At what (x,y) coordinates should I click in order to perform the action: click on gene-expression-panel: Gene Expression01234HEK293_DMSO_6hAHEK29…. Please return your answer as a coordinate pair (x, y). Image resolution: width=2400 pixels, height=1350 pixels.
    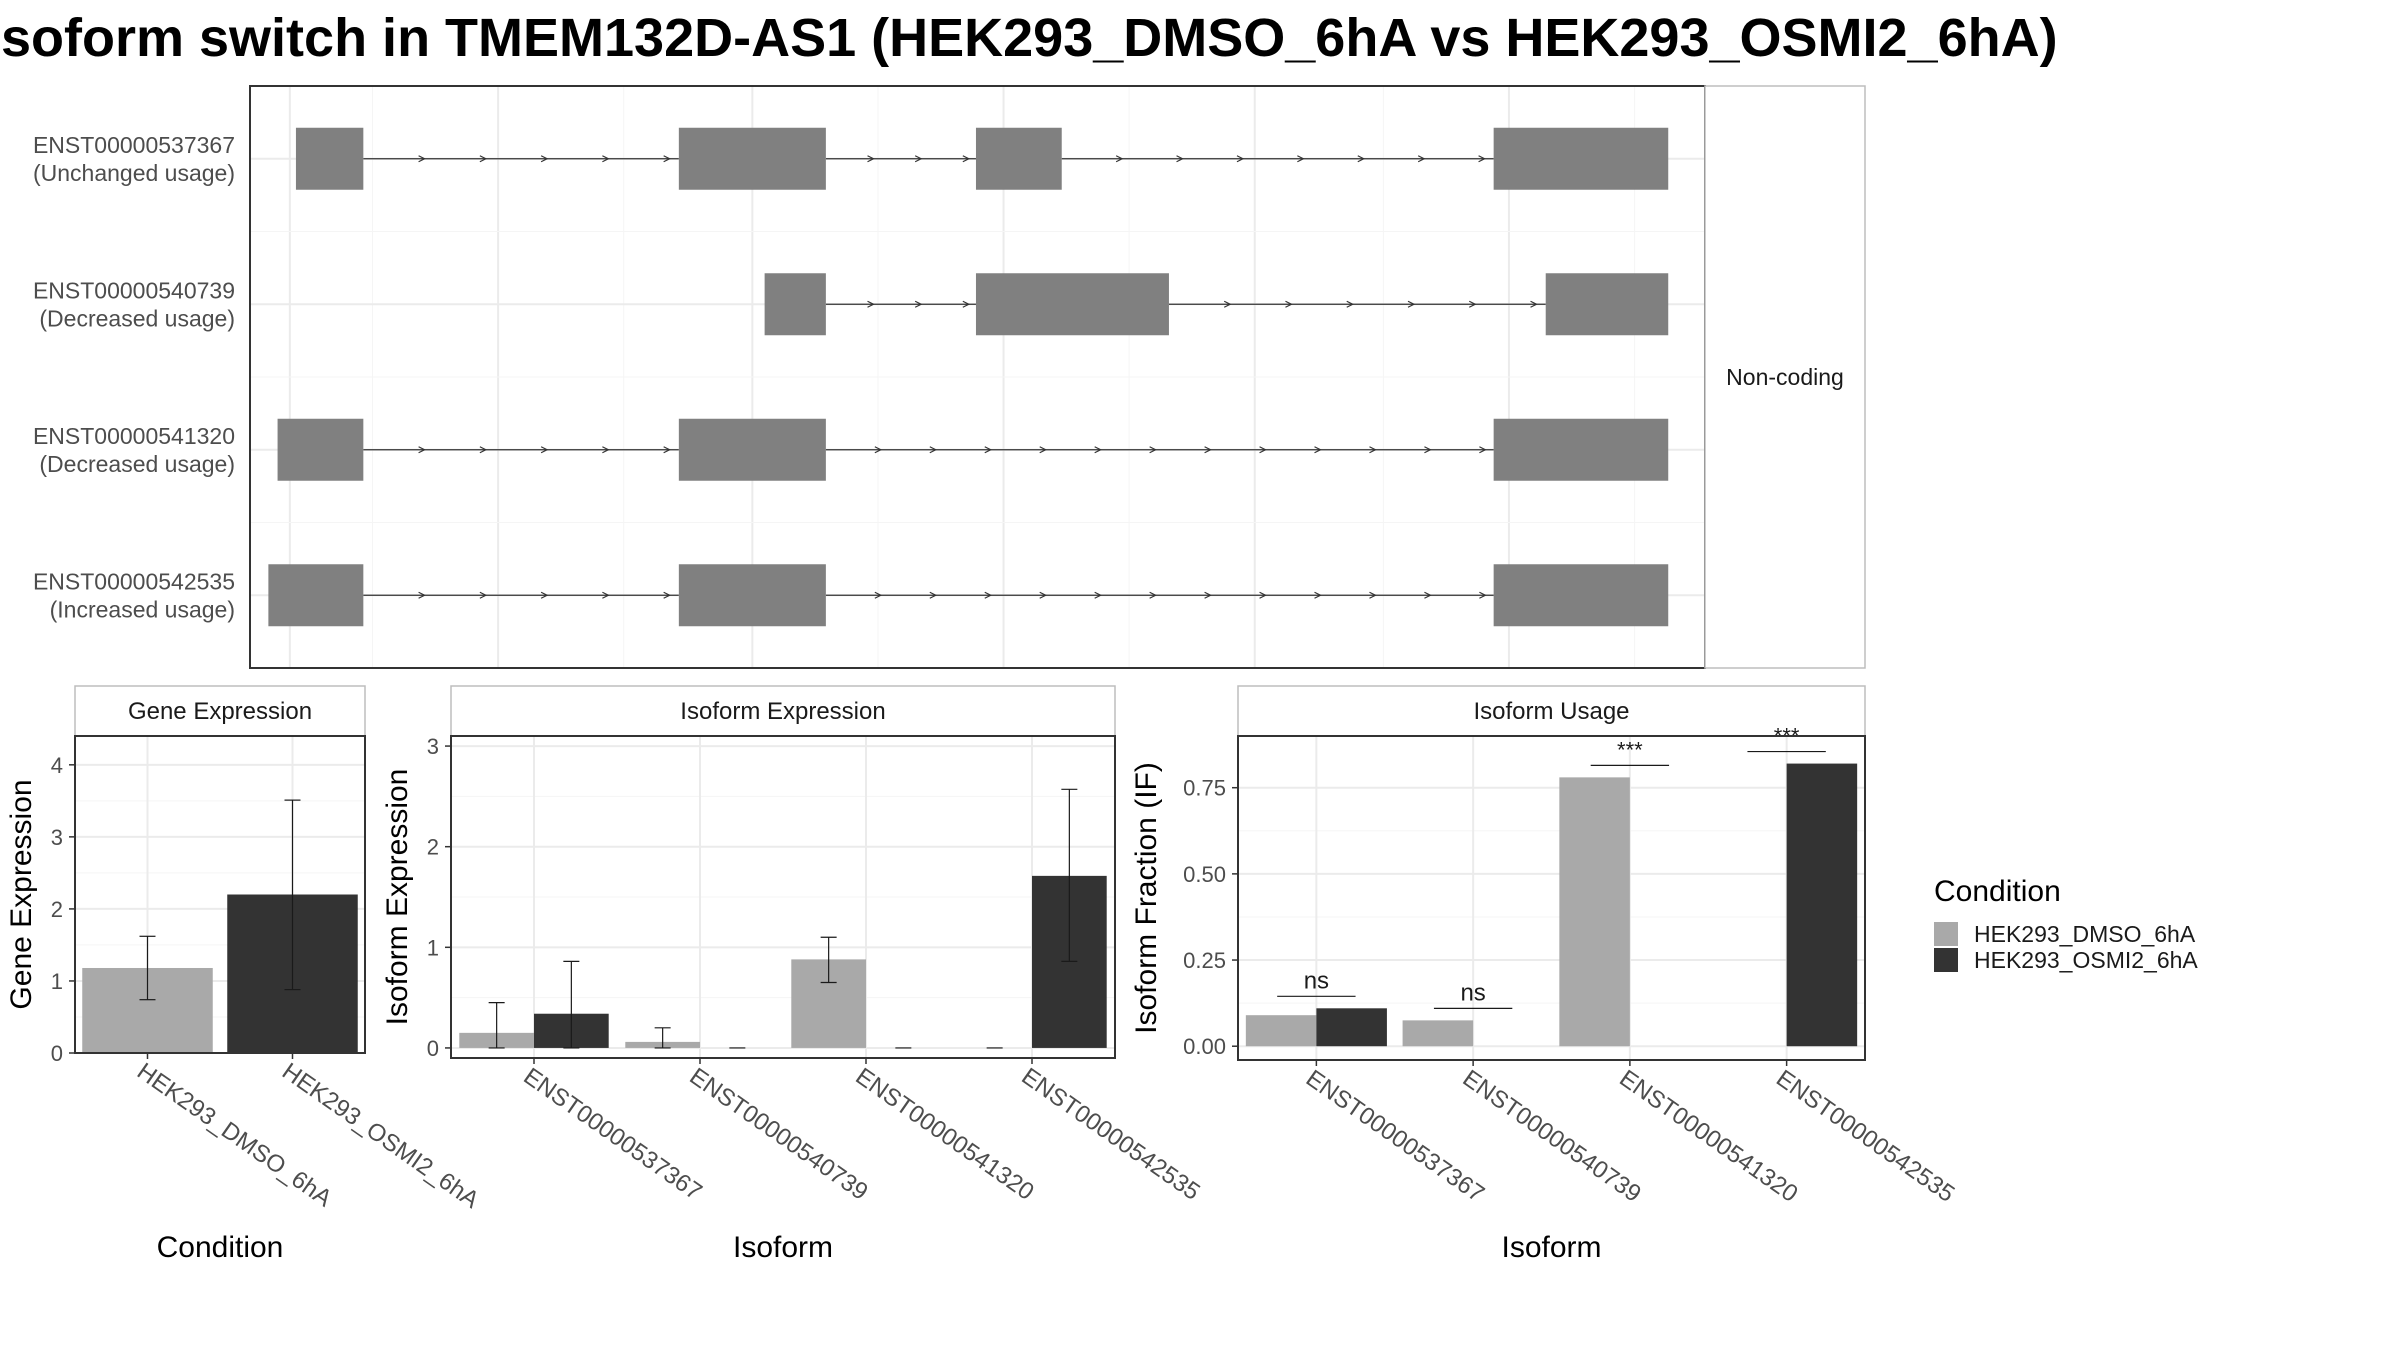
    Looking at the image, I should click on (244, 974).